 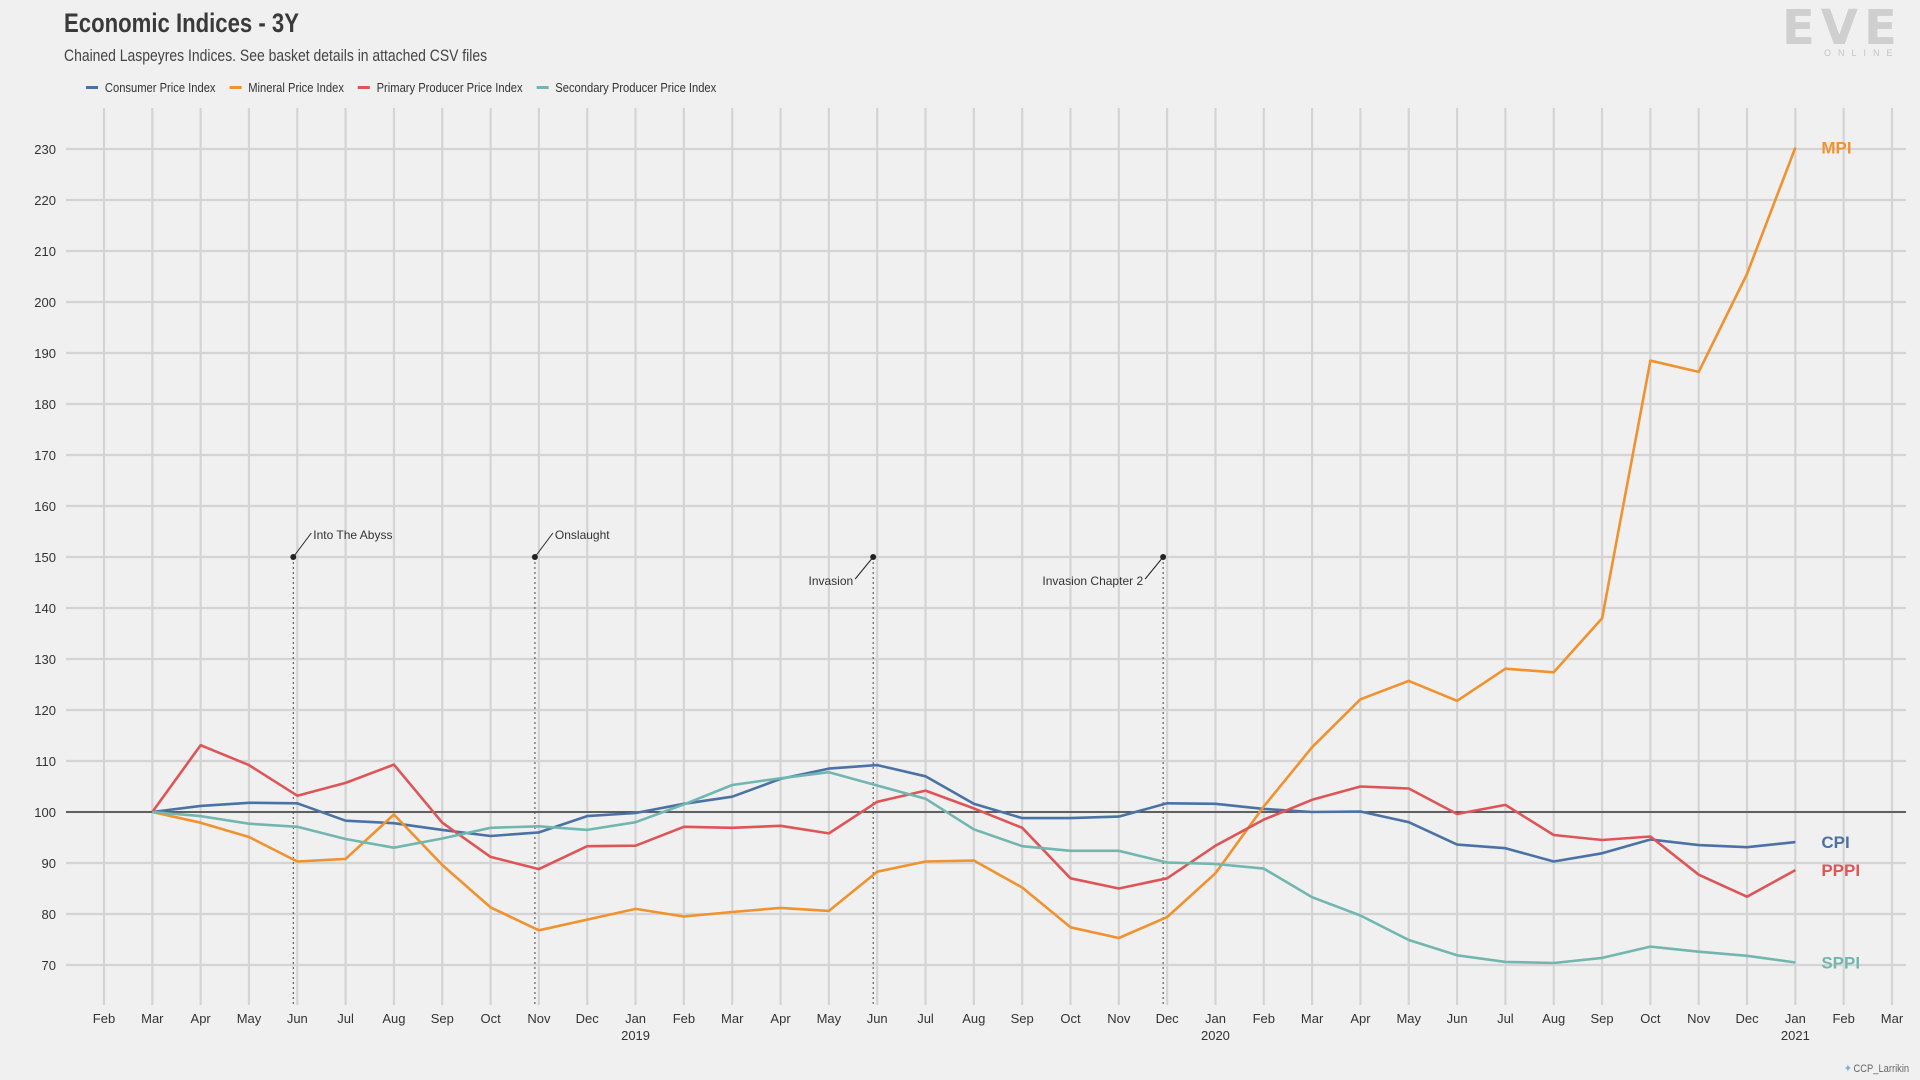 What do you see at coordinates (352, 535) in the screenshot?
I see `annotation-label: Into The Abyss` at bounding box center [352, 535].